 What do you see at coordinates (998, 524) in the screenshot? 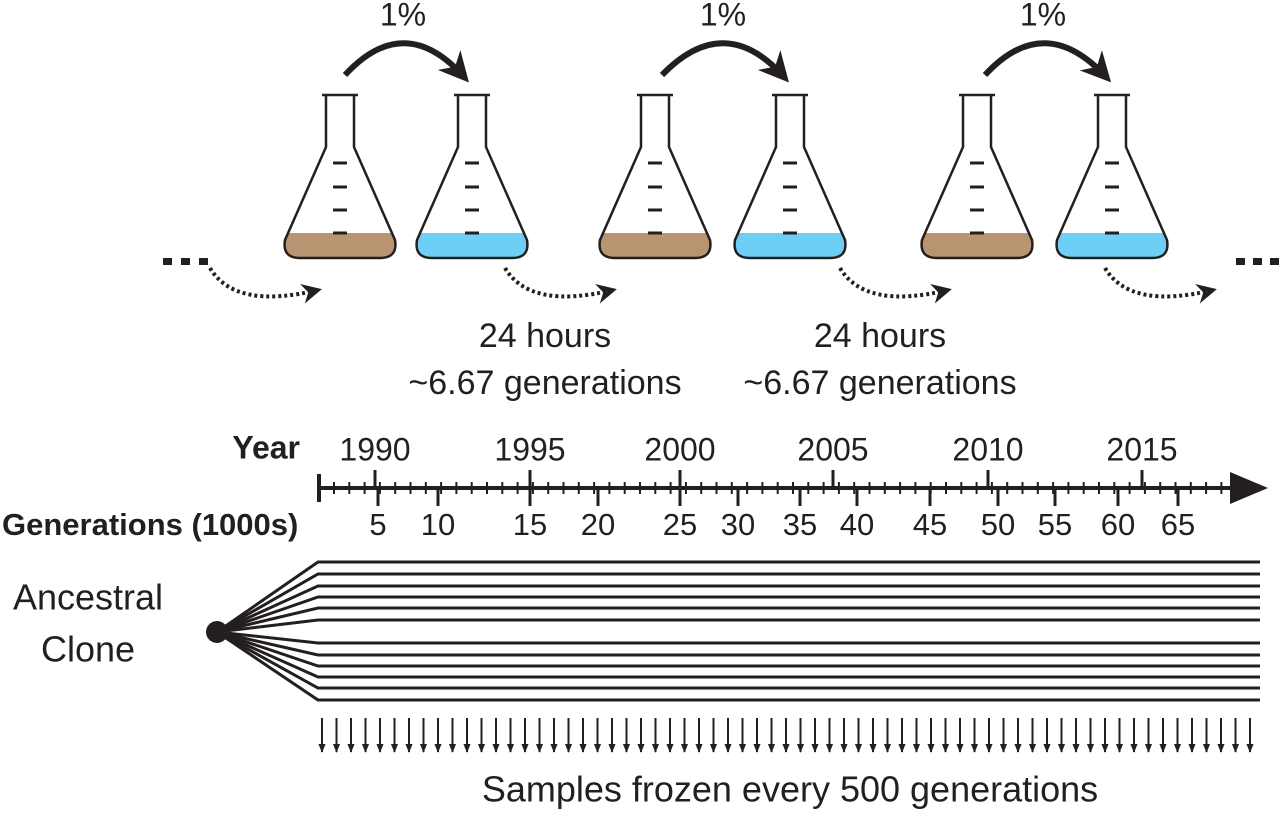
I see `generation-value: 50` at bounding box center [998, 524].